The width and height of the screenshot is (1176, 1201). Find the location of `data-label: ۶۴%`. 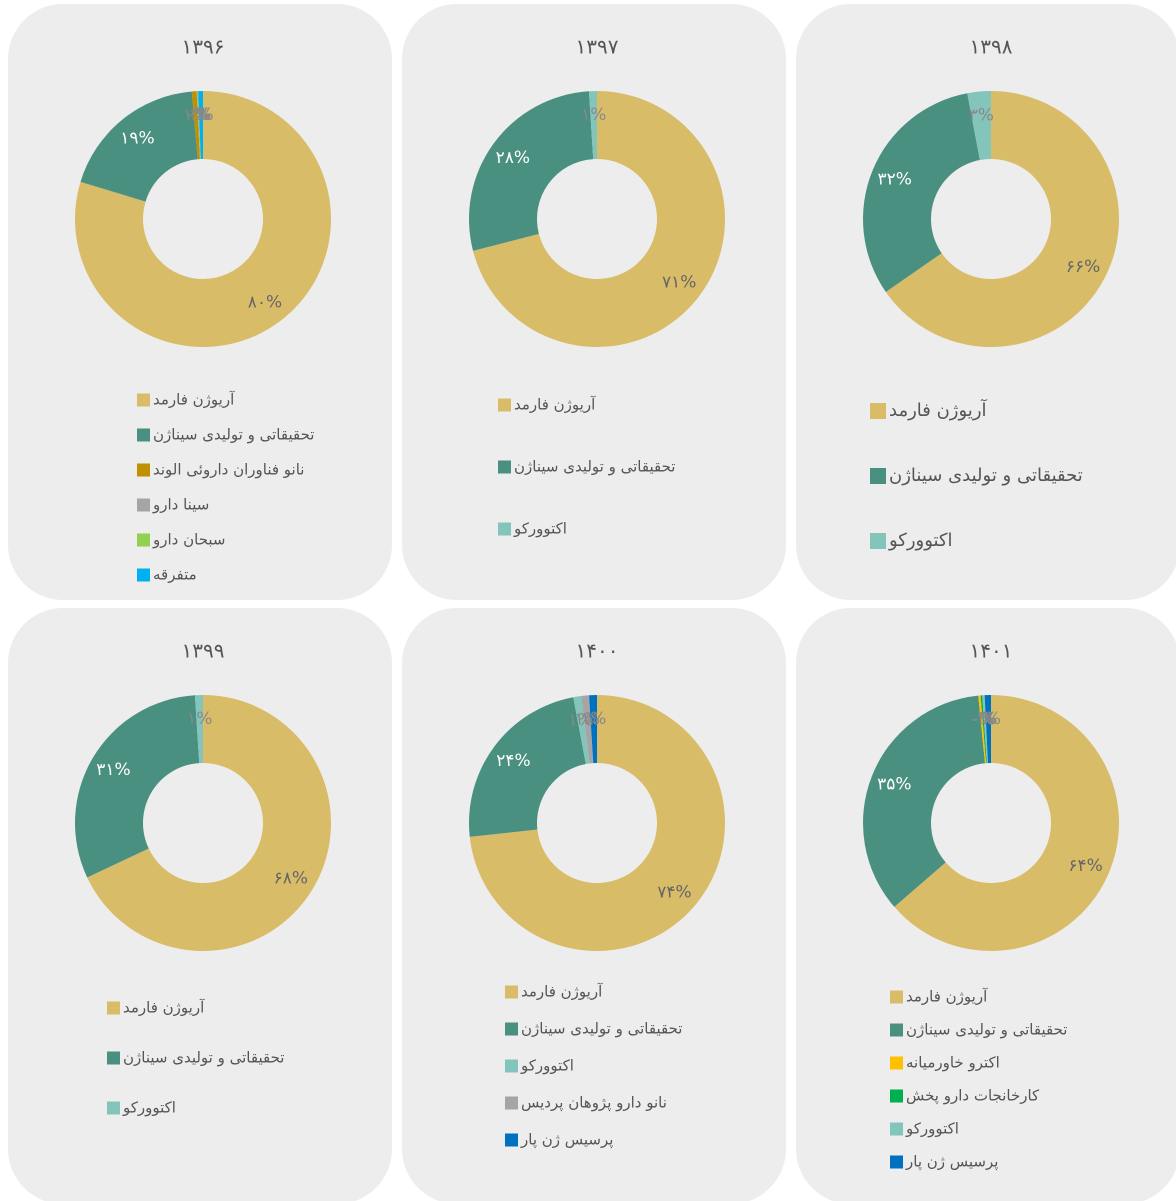

data-label: ۶۴% is located at coordinates (1085, 866).